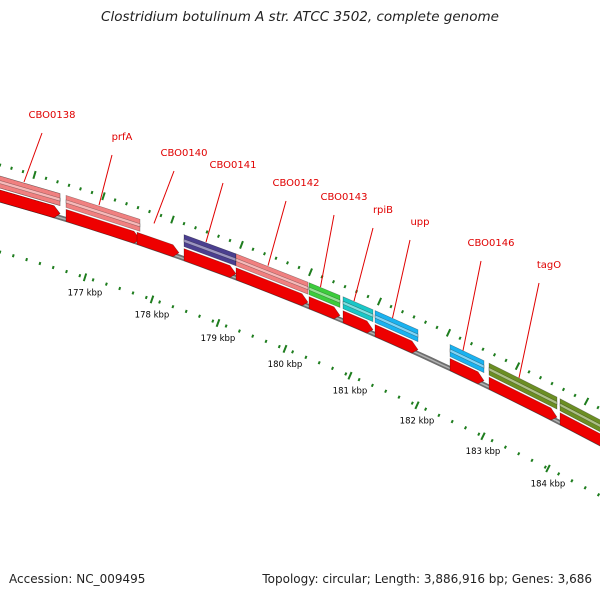  I want to click on gene-cbo0143-label: CBO0143, so click(344, 197).